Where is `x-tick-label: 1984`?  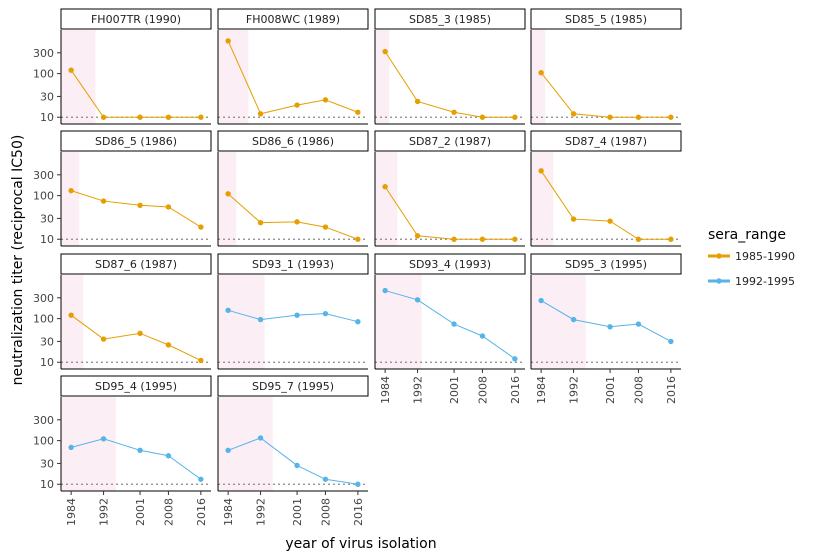 x-tick-label: 1984 is located at coordinates (385, 390).